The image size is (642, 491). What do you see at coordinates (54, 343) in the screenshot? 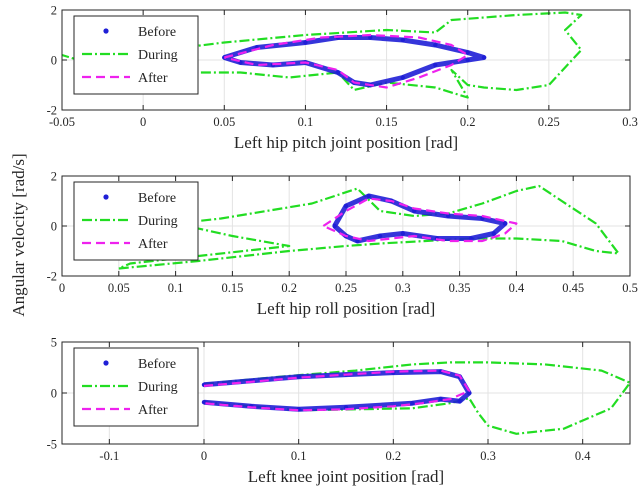
I see `y-tick-label: 5` at bounding box center [54, 343].